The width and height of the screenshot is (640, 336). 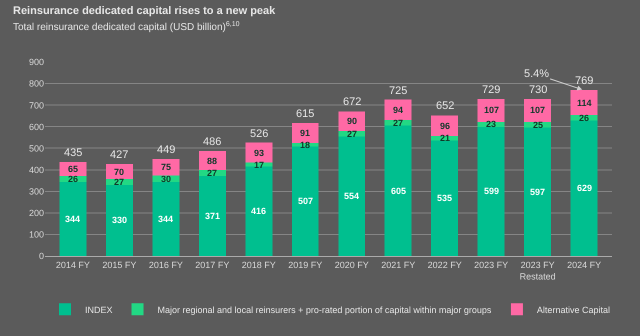 What do you see at coordinates (352, 102) in the screenshot?
I see `total-label: 672` at bounding box center [352, 102].